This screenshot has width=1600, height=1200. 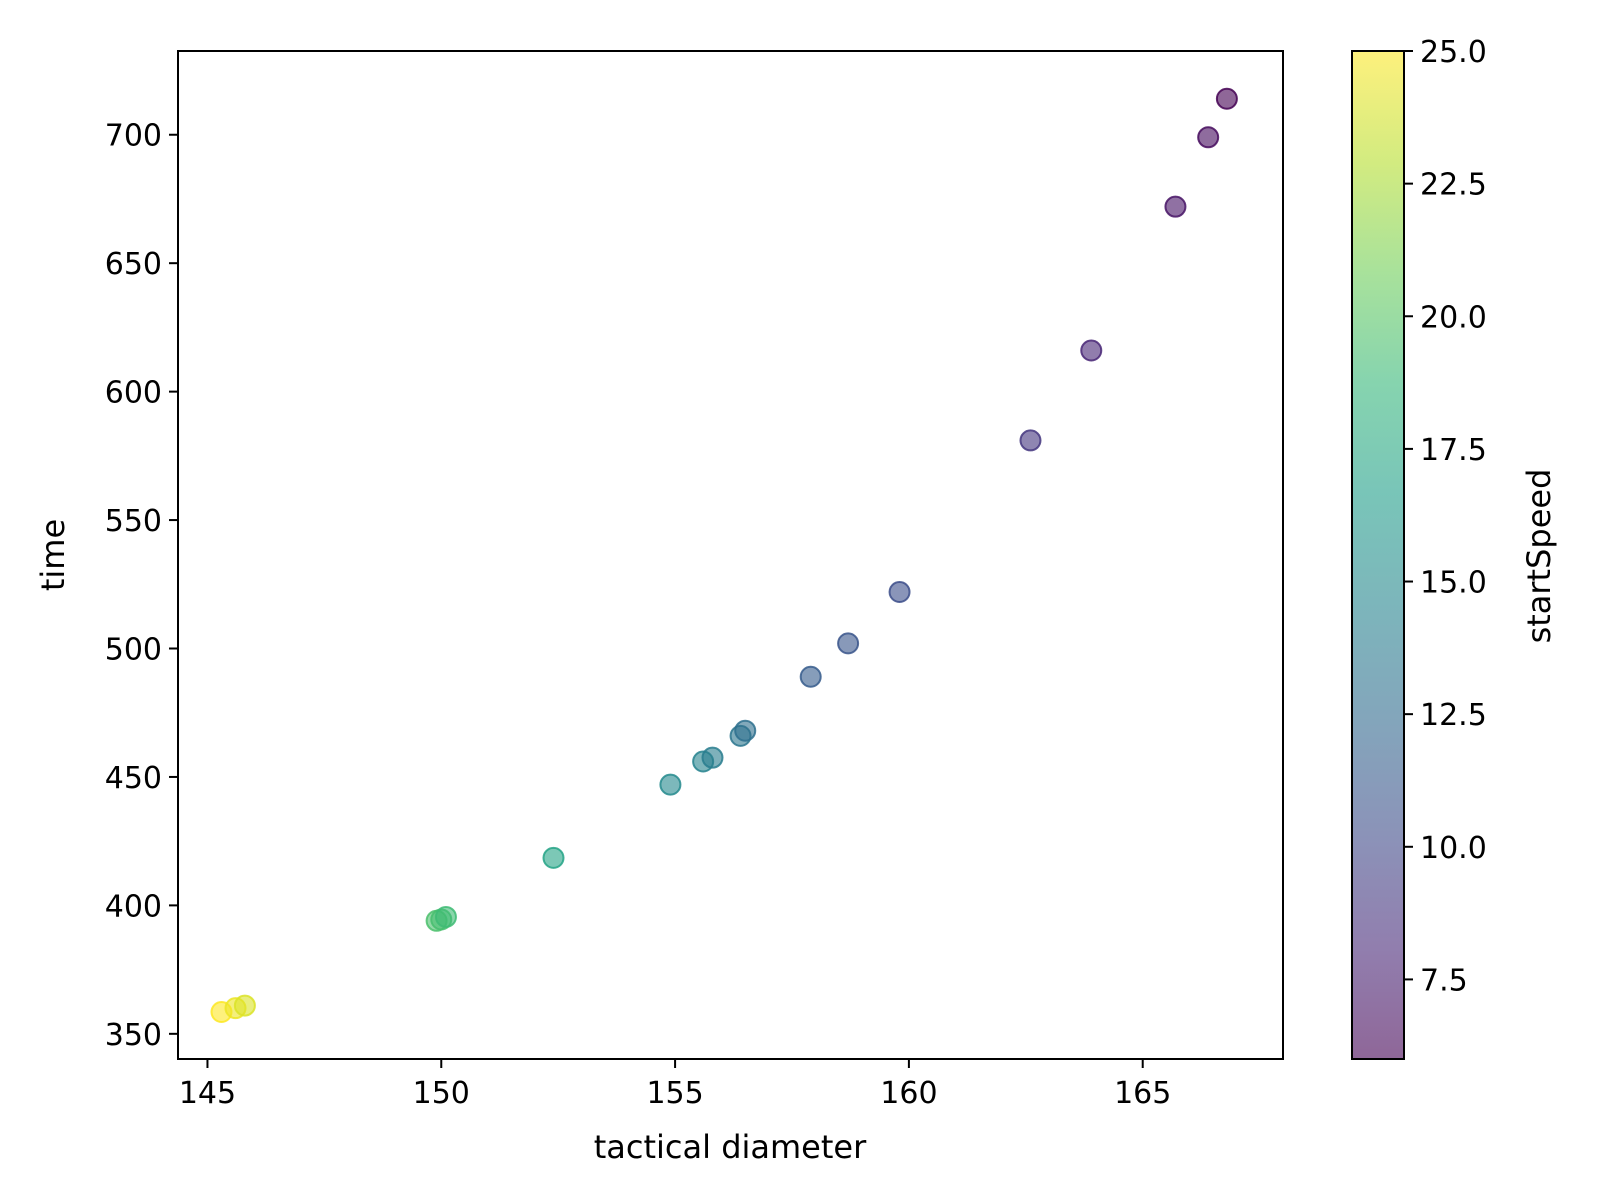 What do you see at coordinates (133, 906) in the screenshot?
I see `y-tick-label: 400` at bounding box center [133, 906].